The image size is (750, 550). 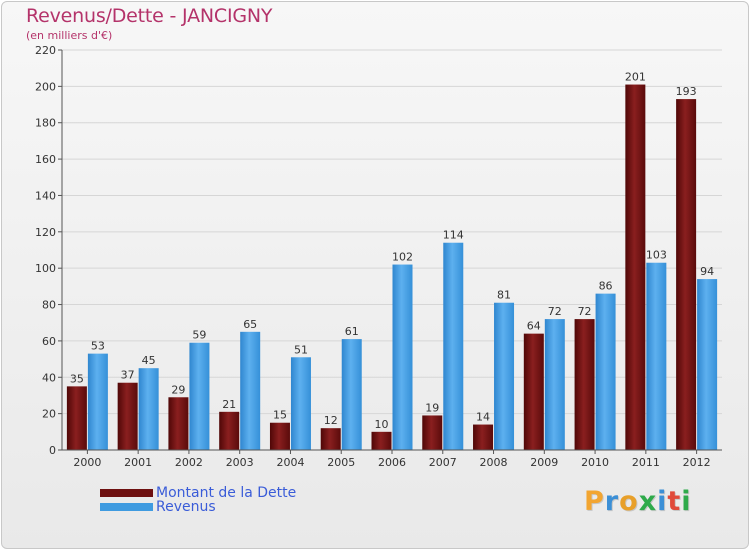 I want to click on logo-letter: t, so click(x=674, y=501).